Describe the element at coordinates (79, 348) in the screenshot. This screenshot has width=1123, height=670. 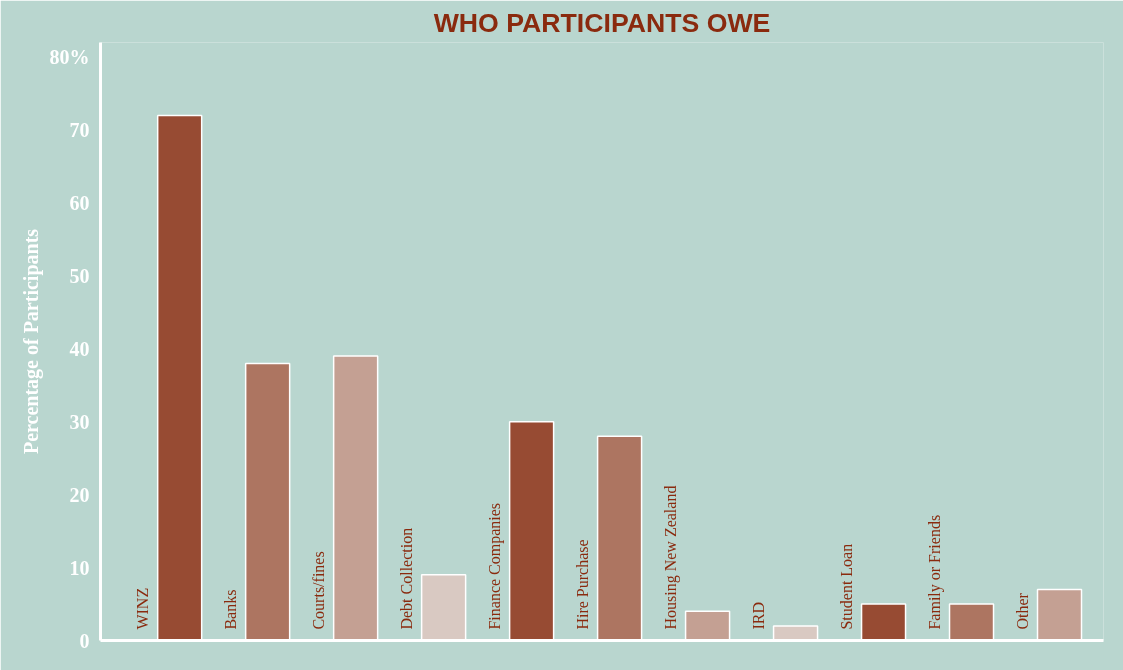
I see `y-tick-label: 40` at that location.